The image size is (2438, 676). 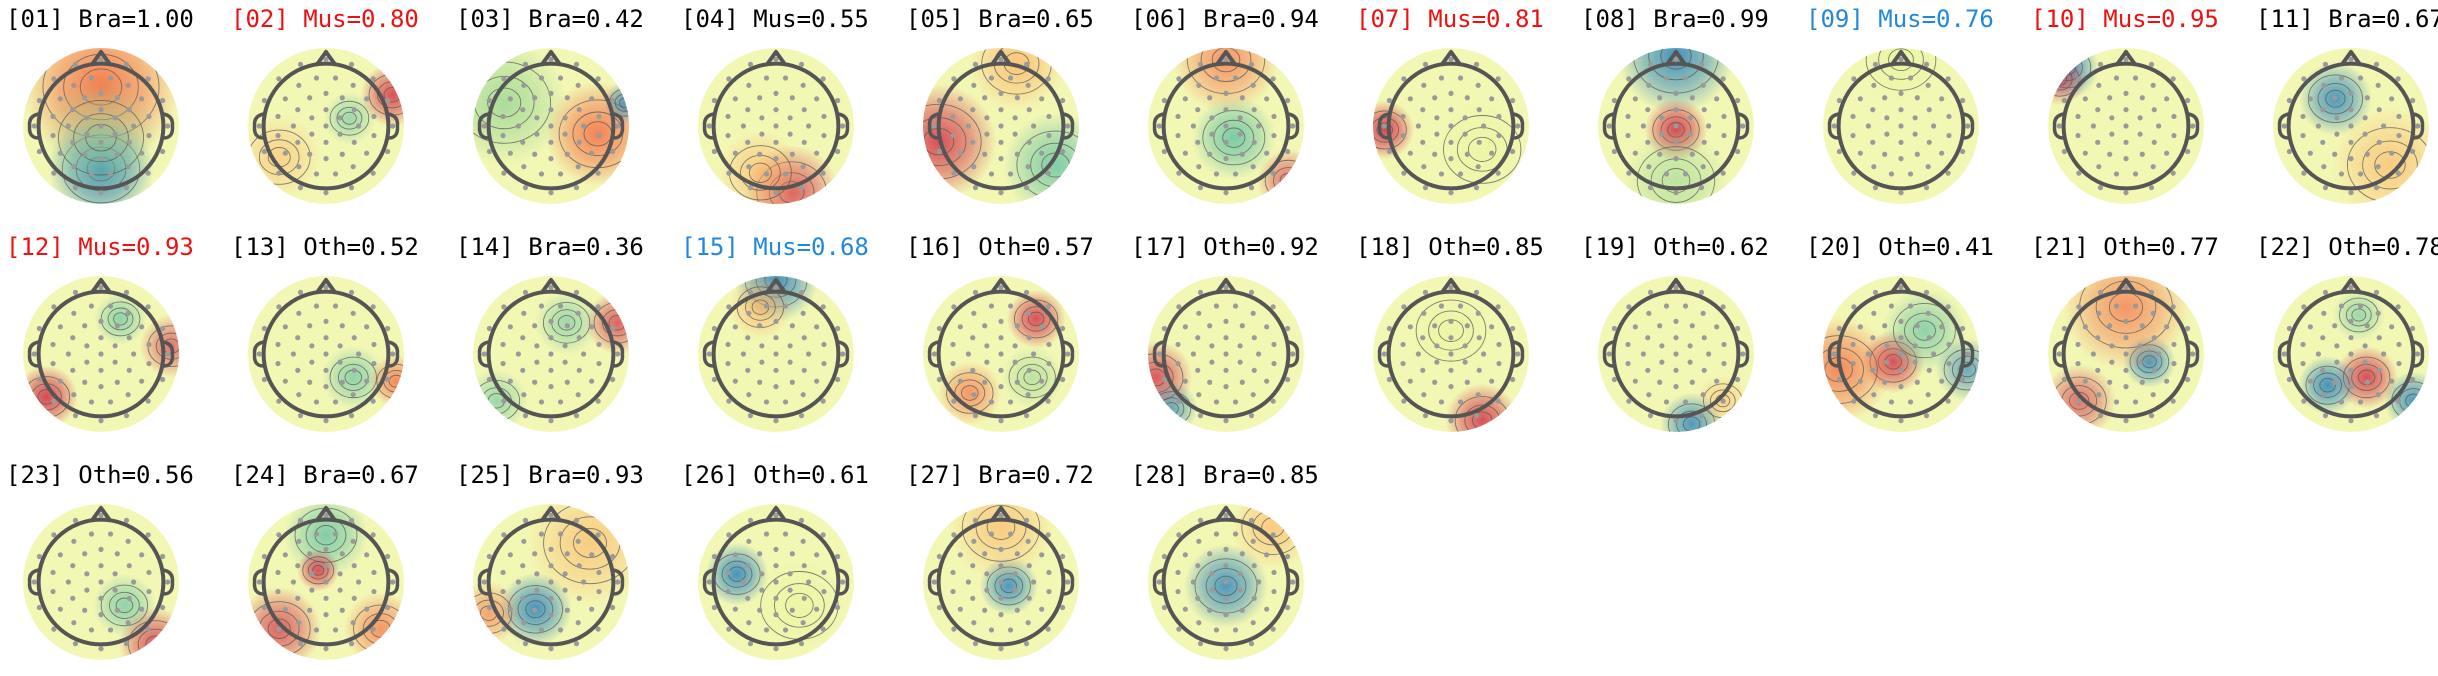 What do you see at coordinates (2351, 126) in the screenshot?
I see `head-outline` at bounding box center [2351, 126].